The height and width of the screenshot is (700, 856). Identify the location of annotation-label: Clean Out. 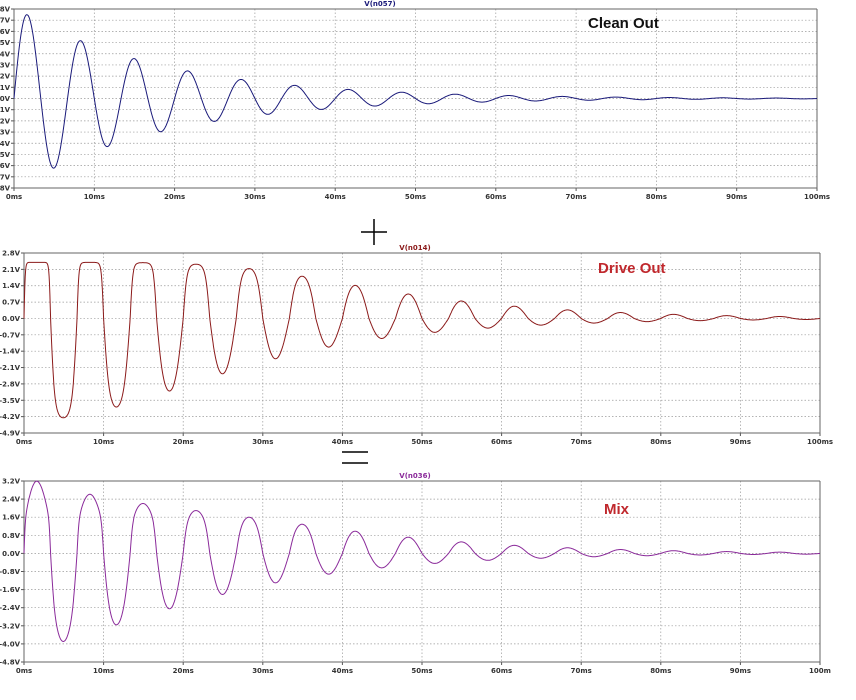
(623, 23).